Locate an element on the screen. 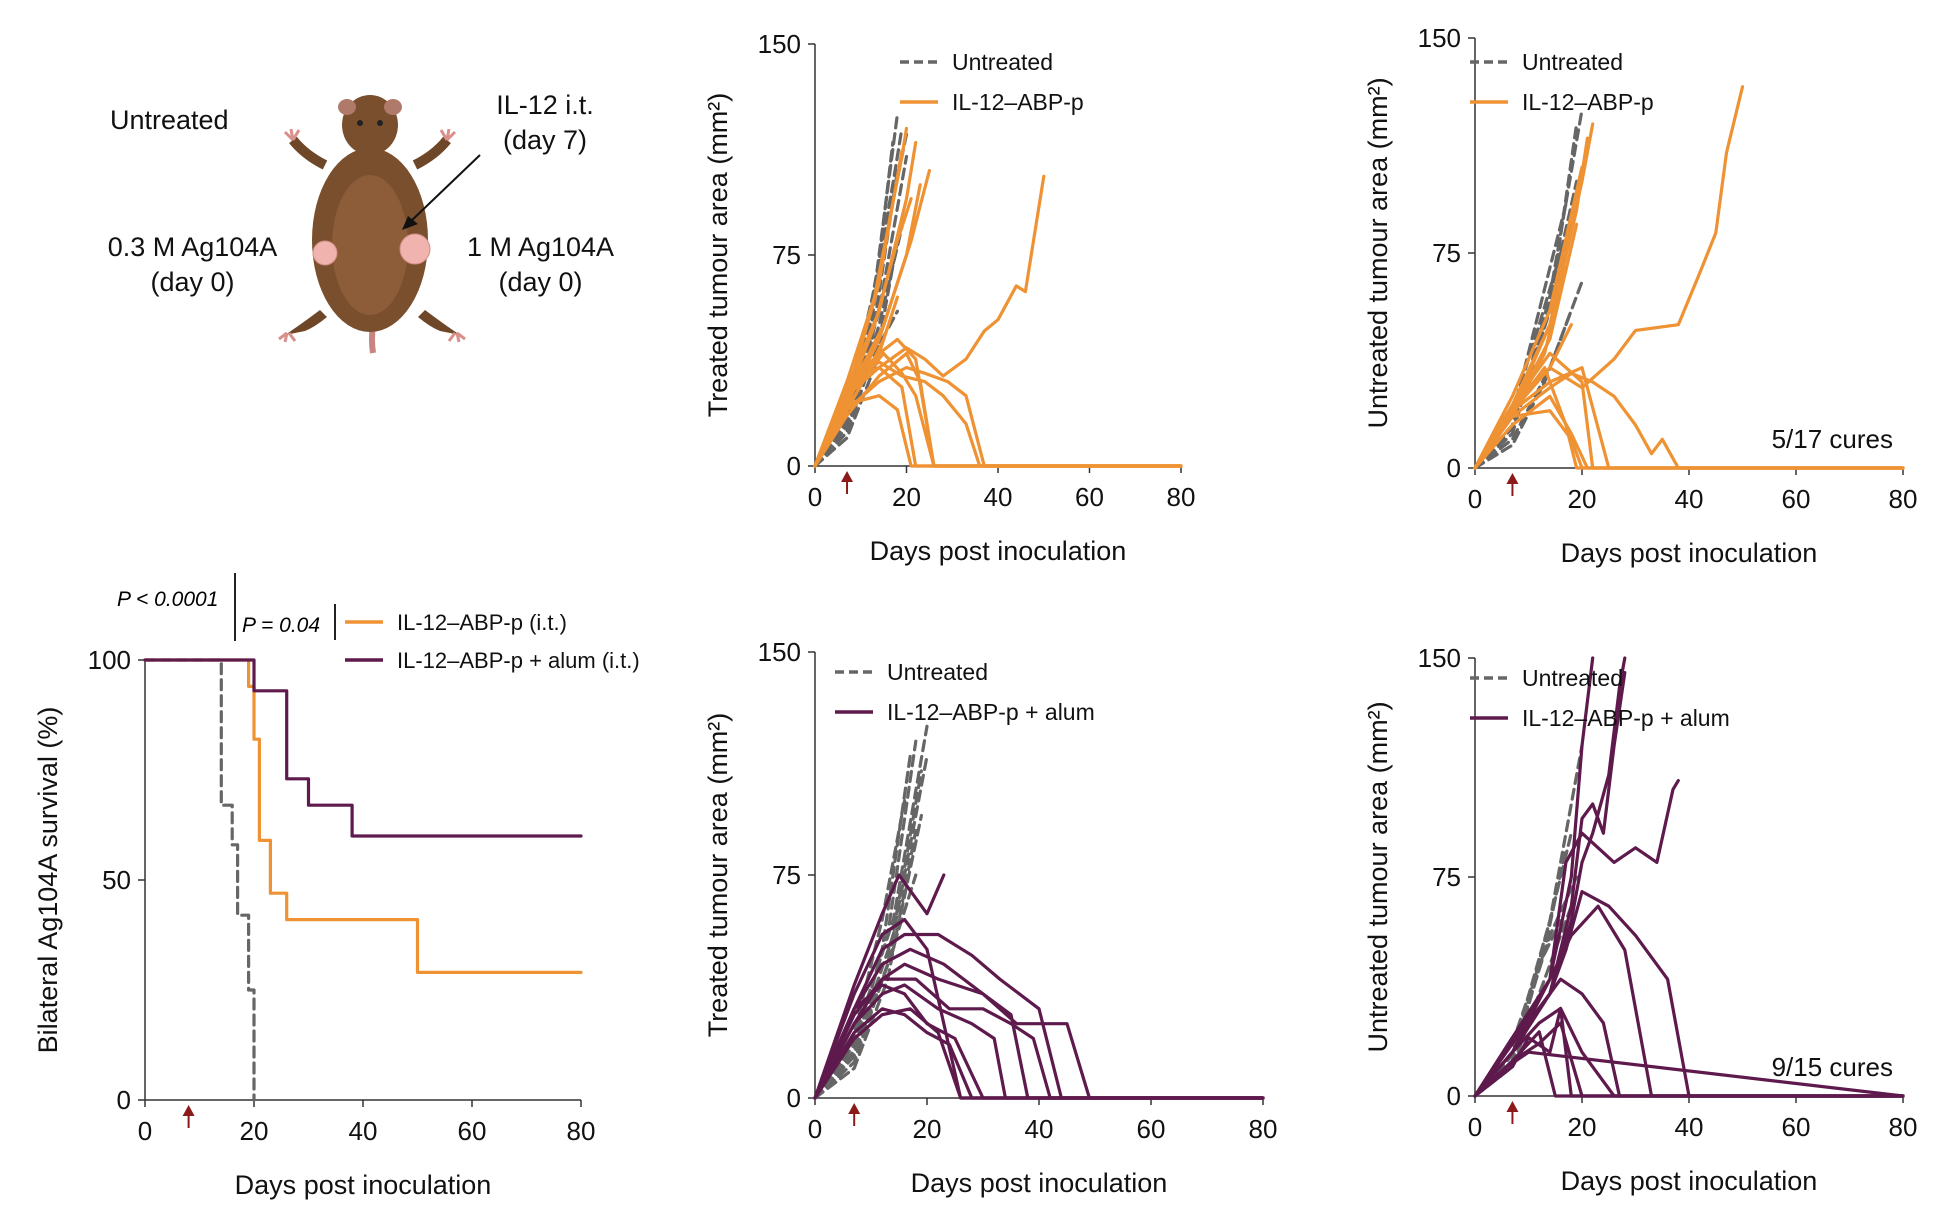  left-tumour-label: 0.3 M Ag104A (day 0) is located at coordinates (192, 265).